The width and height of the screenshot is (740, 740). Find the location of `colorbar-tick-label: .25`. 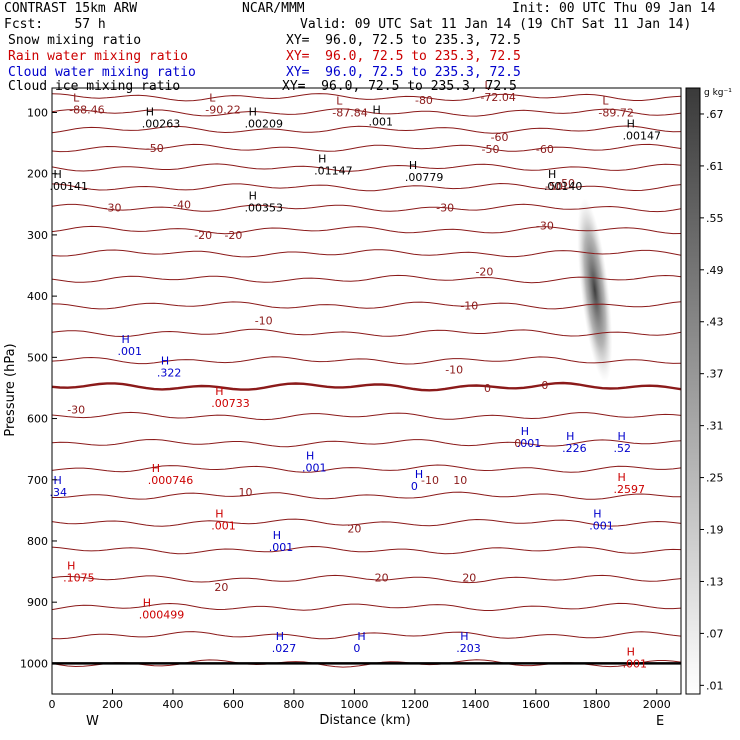

colorbar-tick-label: .25 is located at coordinates (715, 478).